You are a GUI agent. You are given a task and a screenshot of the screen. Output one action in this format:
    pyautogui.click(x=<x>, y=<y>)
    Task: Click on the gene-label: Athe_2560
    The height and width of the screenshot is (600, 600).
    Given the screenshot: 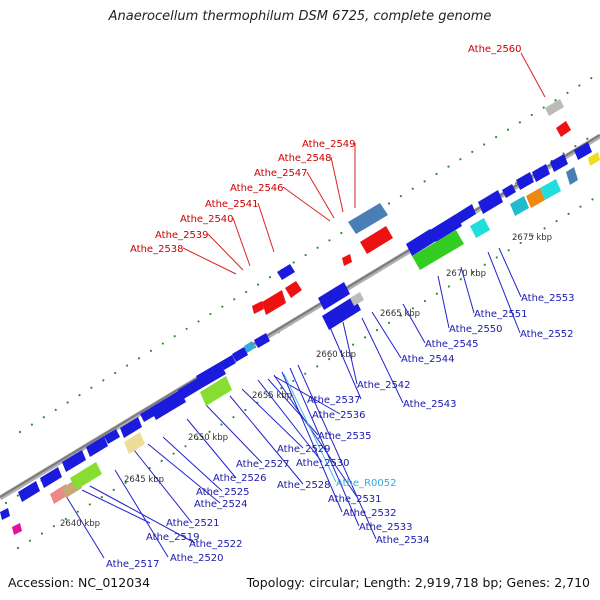 What is the action you would take?
    pyautogui.click(x=495, y=49)
    